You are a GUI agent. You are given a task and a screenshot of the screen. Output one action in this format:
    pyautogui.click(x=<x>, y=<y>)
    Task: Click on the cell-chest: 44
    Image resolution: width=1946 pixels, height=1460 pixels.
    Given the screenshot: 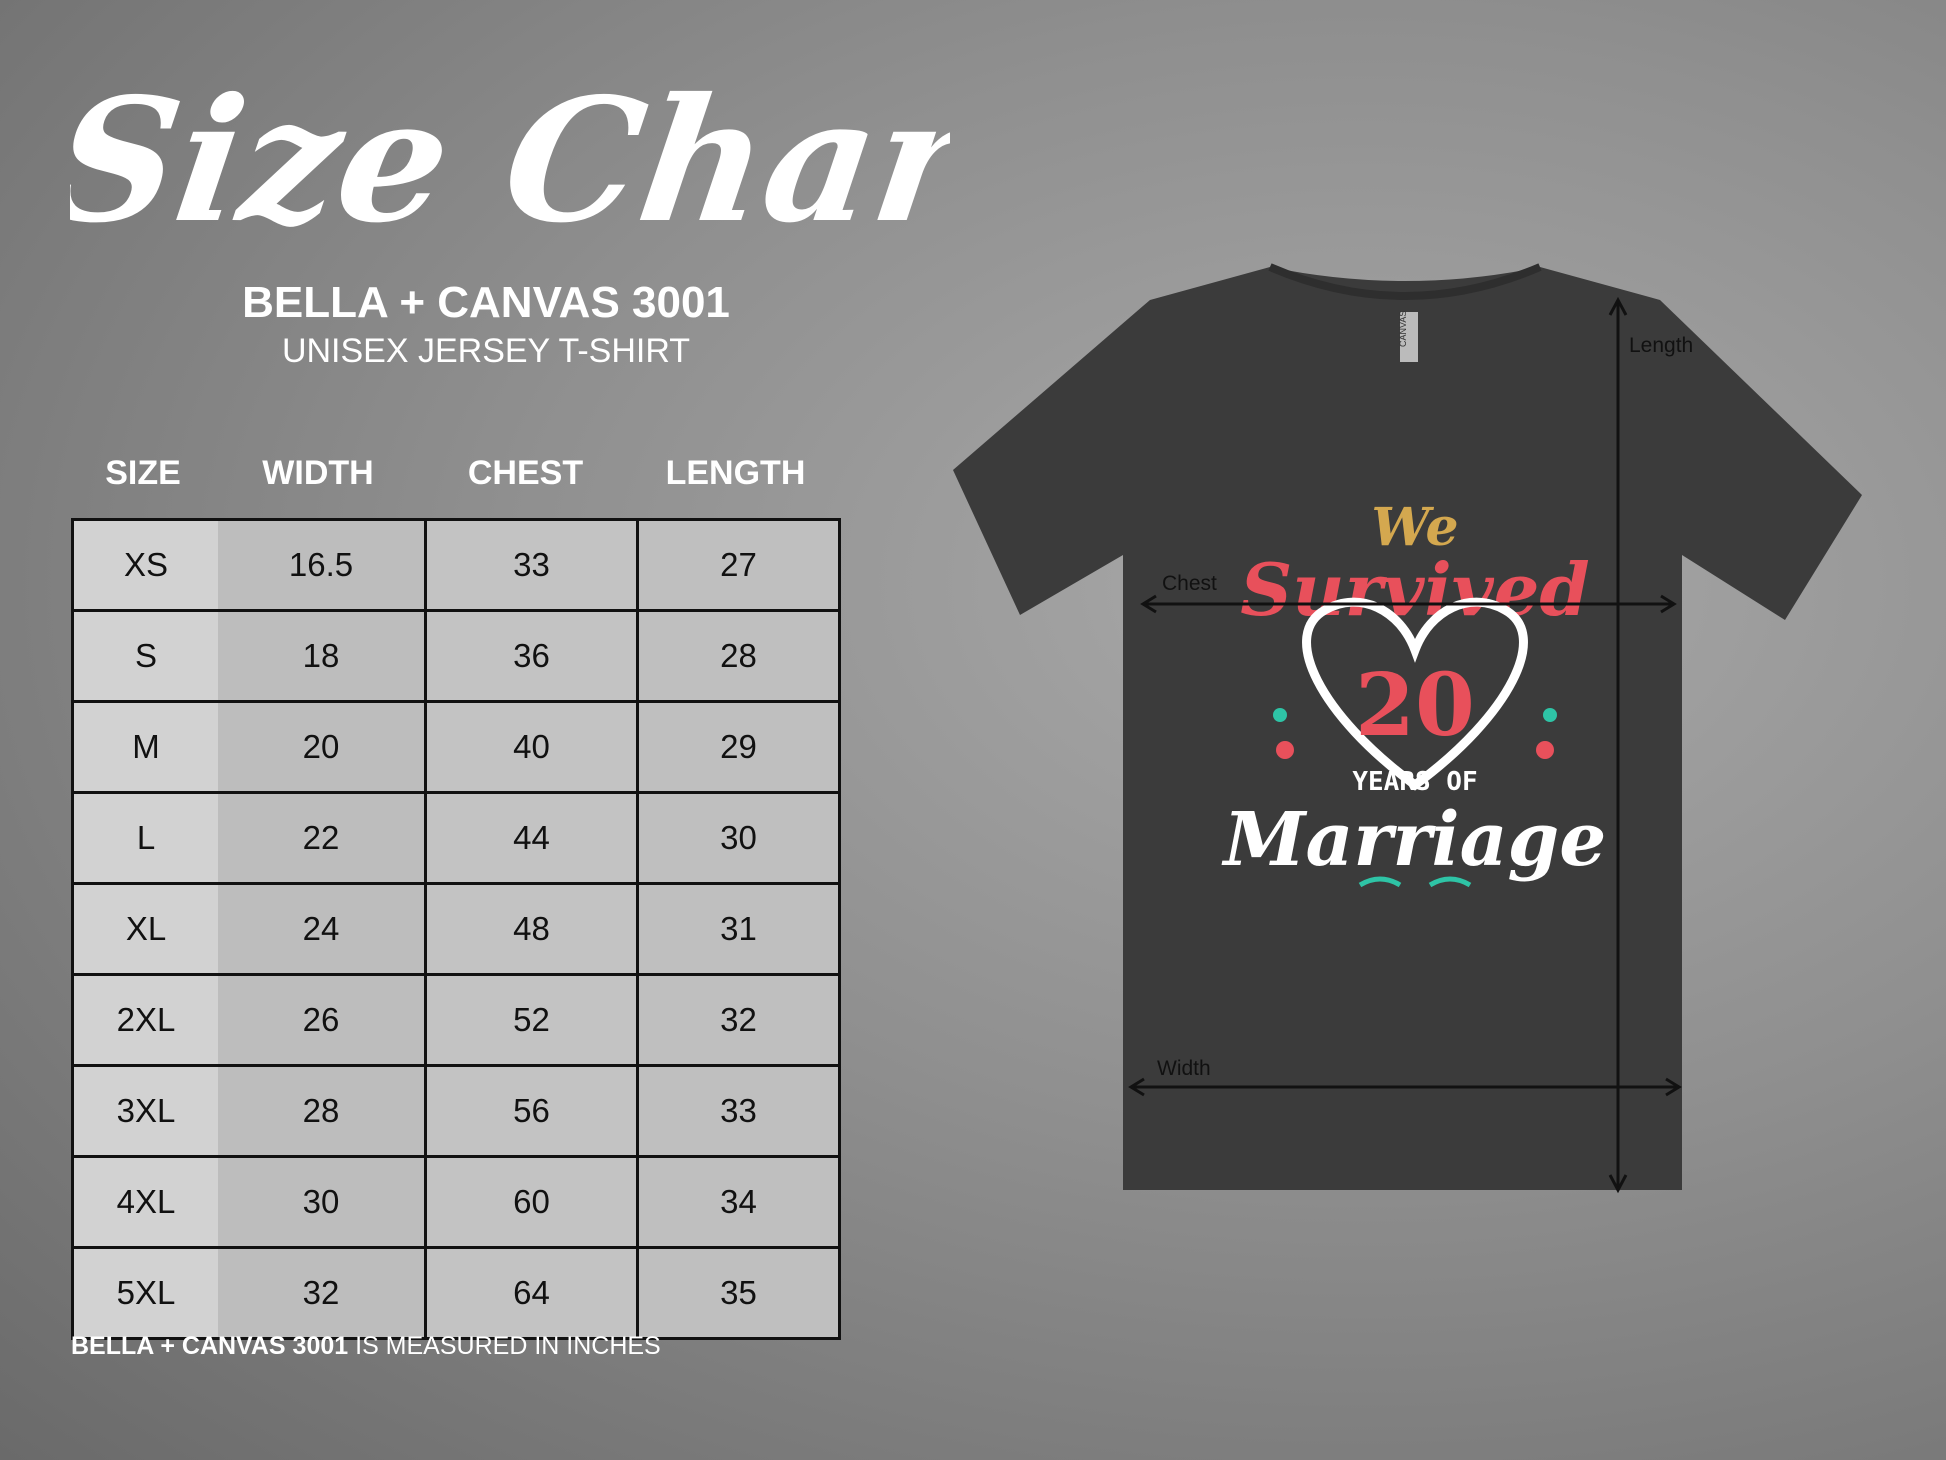 What is the action you would take?
    pyautogui.click(x=532, y=837)
    